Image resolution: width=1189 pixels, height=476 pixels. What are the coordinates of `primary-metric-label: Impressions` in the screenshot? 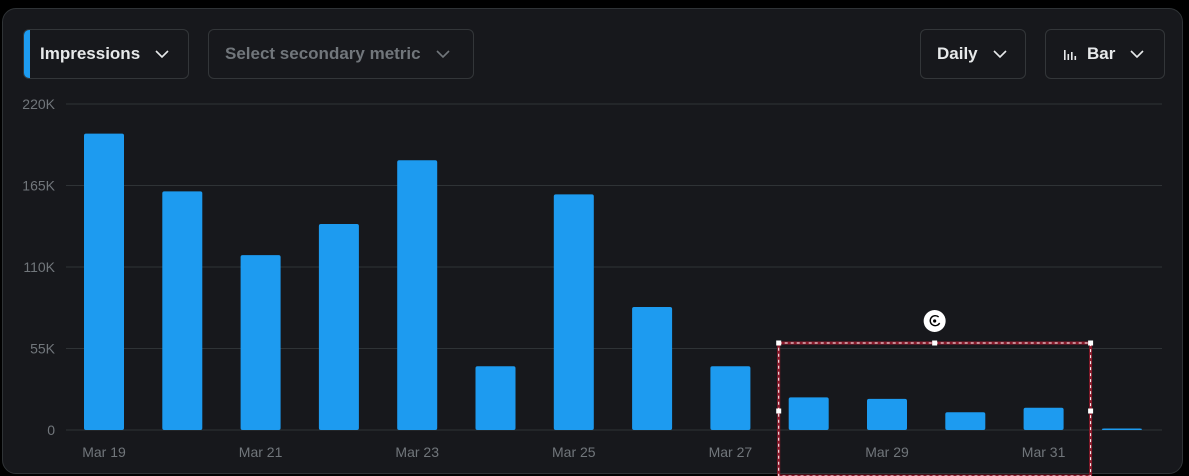 It's located at (90, 53).